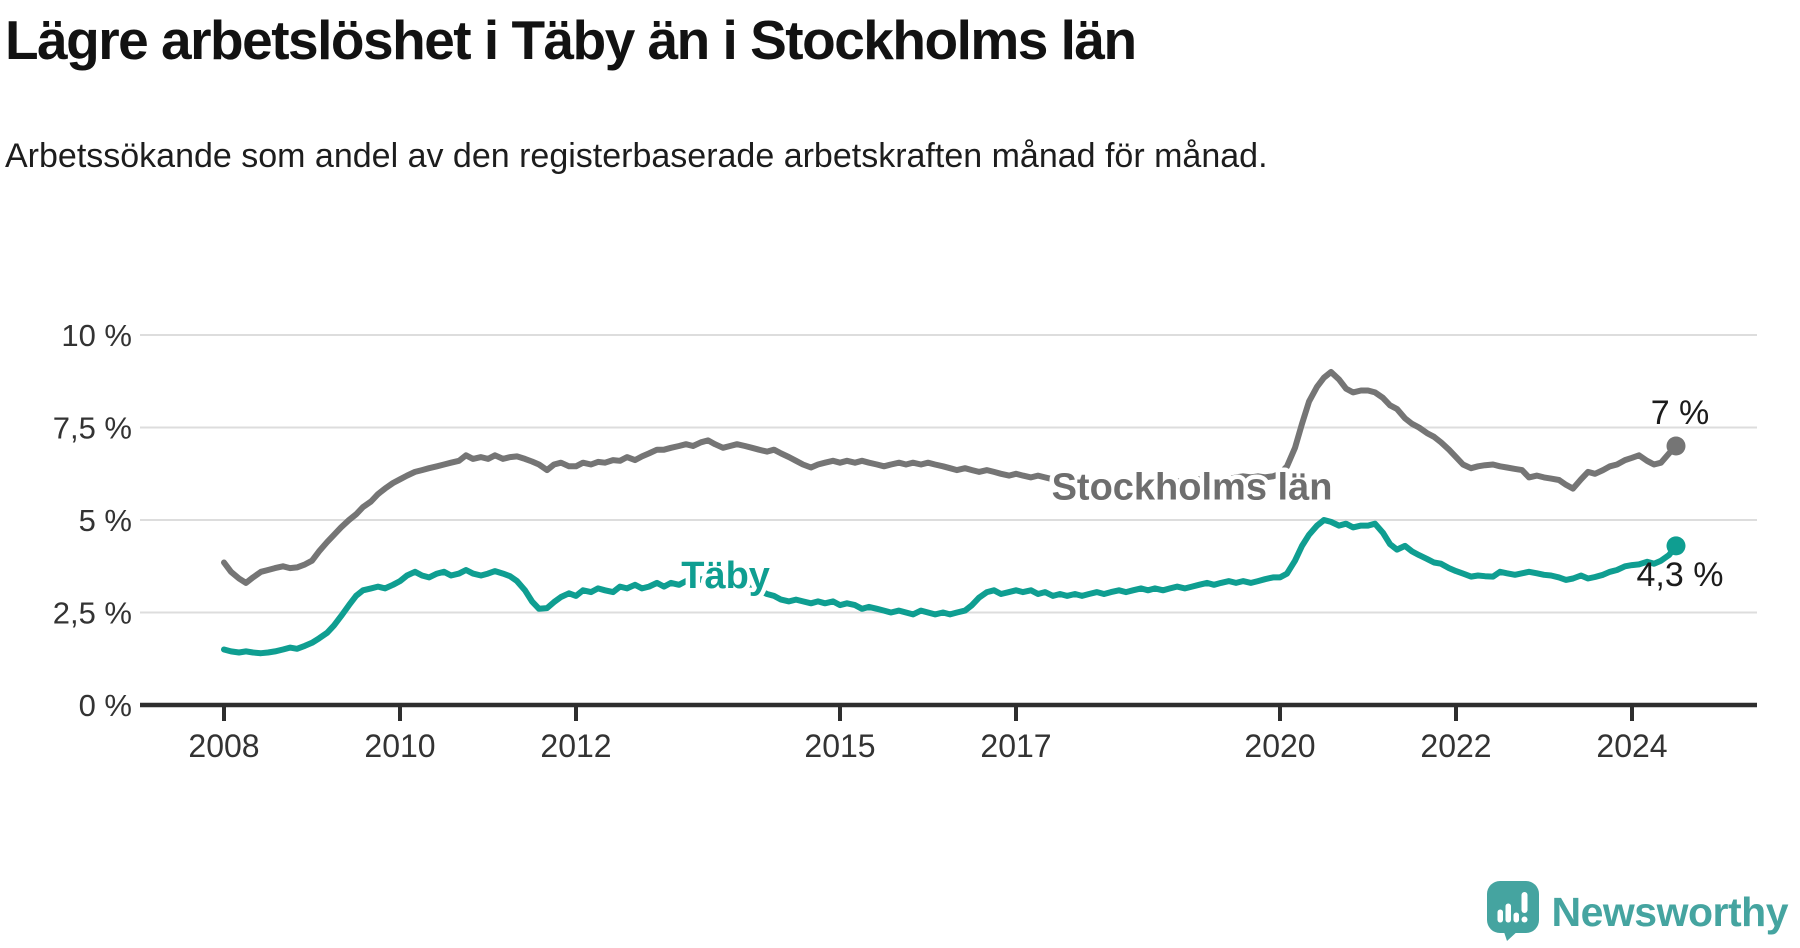 This screenshot has height=948, width=1800. What do you see at coordinates (1279, 746) in the screenshot?
I see `x-axis-label: 2020` at bounding box center [1279, 746].